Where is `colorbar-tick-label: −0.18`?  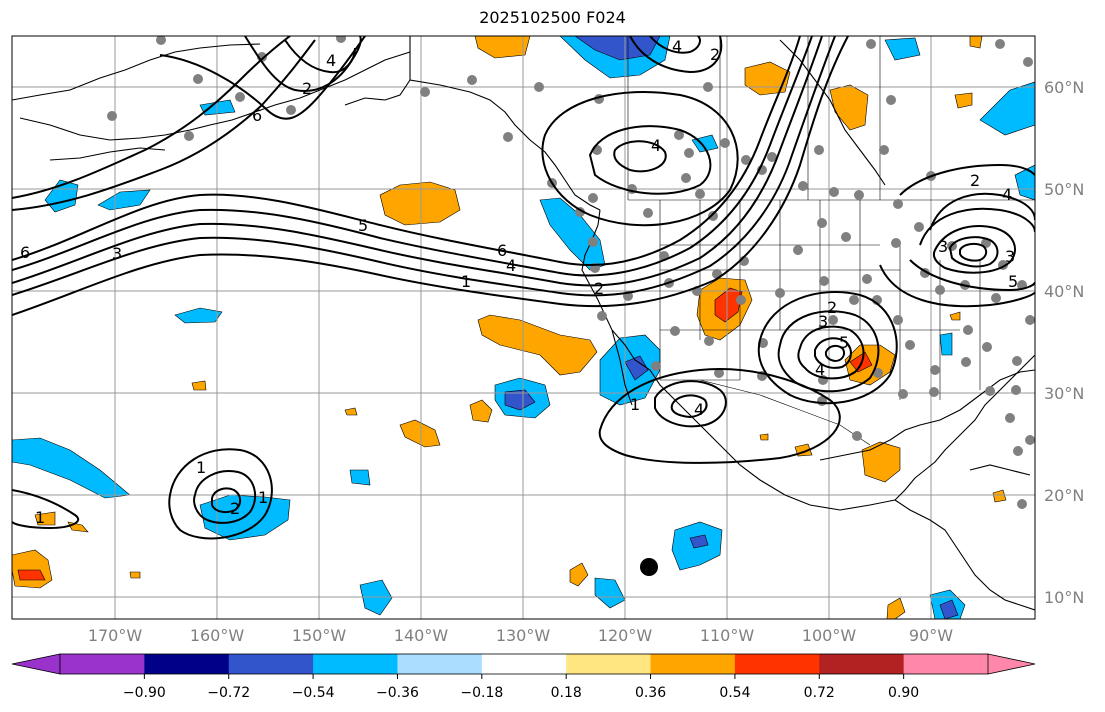 colorbar-tick-label: −0.18 is located at coordinates (481, 693).